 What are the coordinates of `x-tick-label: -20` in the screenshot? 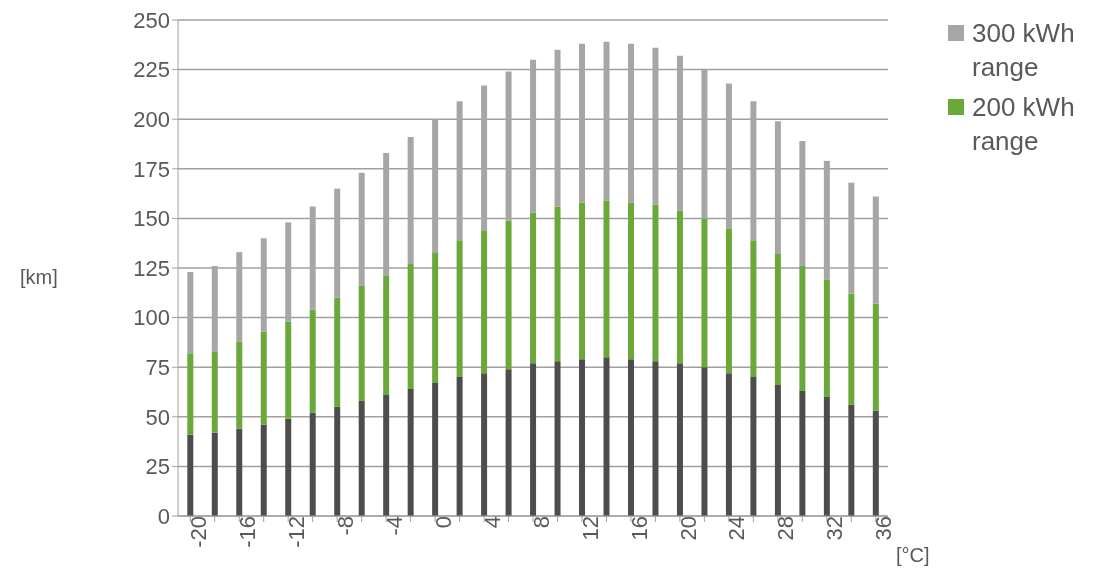 It's located at (198, 532).